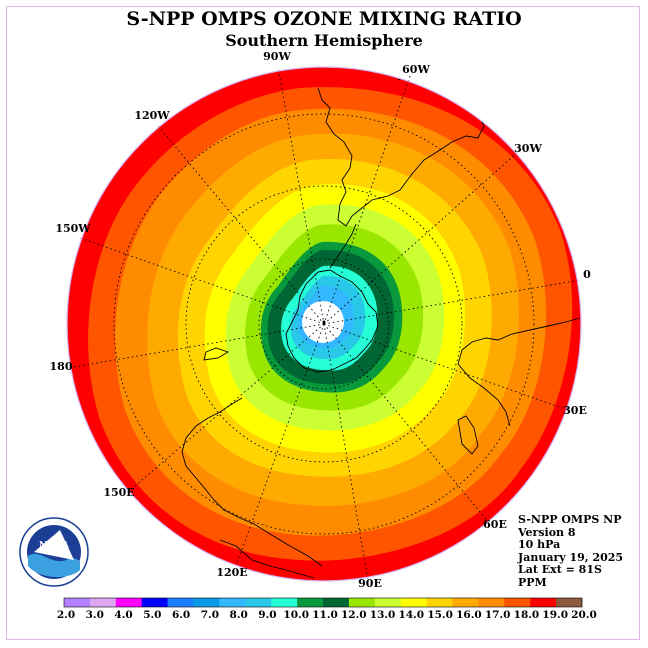 The image size is (648, 648). I want to click on meridian-60w, so click(367, 200).